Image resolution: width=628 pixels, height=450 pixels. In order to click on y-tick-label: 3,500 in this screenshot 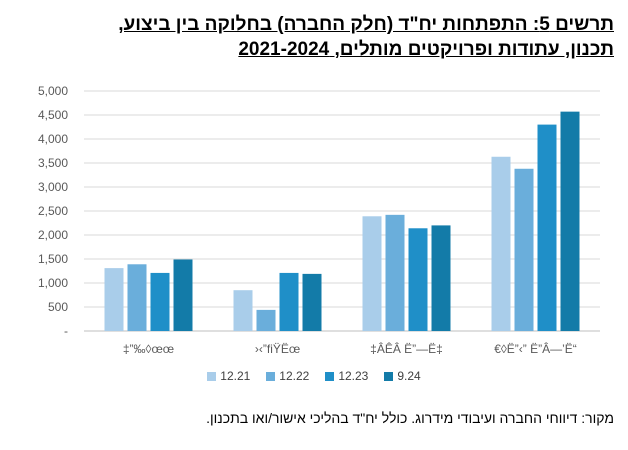, I will do `click(53, 163)`.